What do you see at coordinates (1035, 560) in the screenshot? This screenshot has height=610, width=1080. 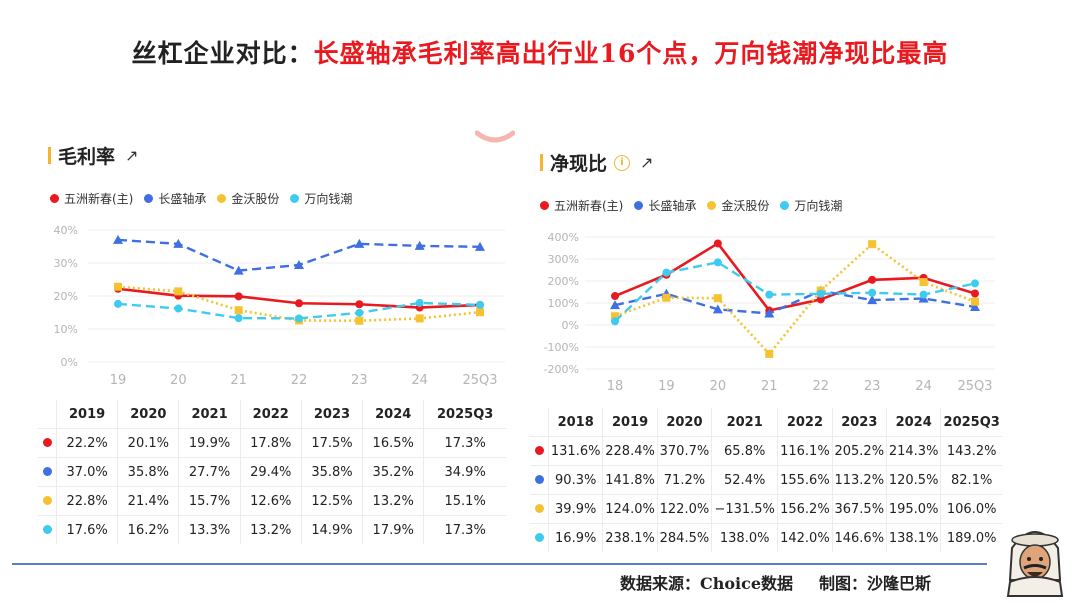 I see `mascot-avatar-icon` at bounding box center [1035, 560].